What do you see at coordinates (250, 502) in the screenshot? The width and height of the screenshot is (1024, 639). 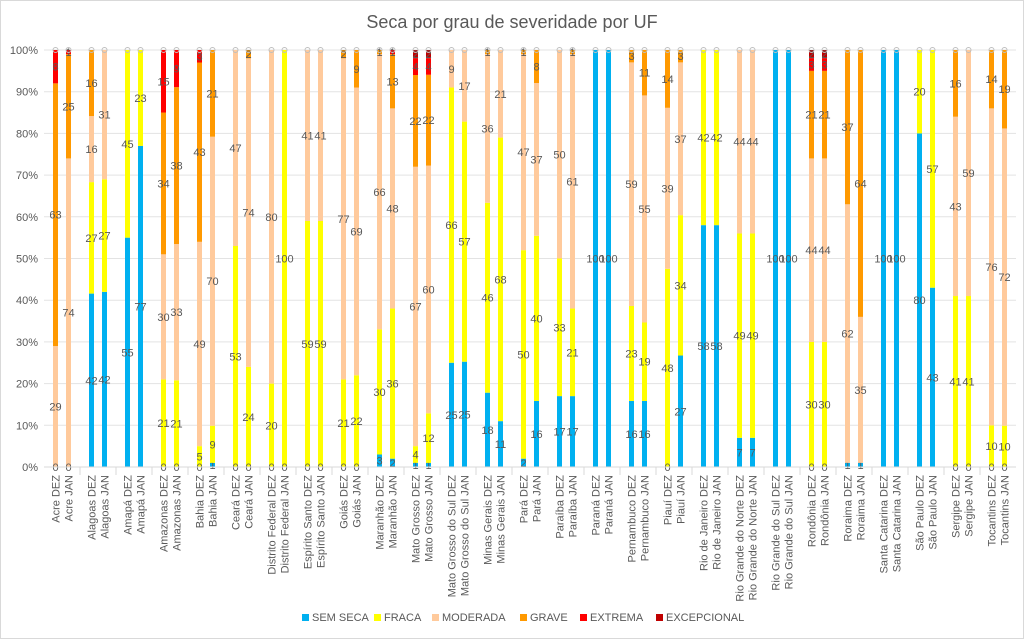 I see `x-tick-label: Ceará JAN` at bounding box center [250, 502].